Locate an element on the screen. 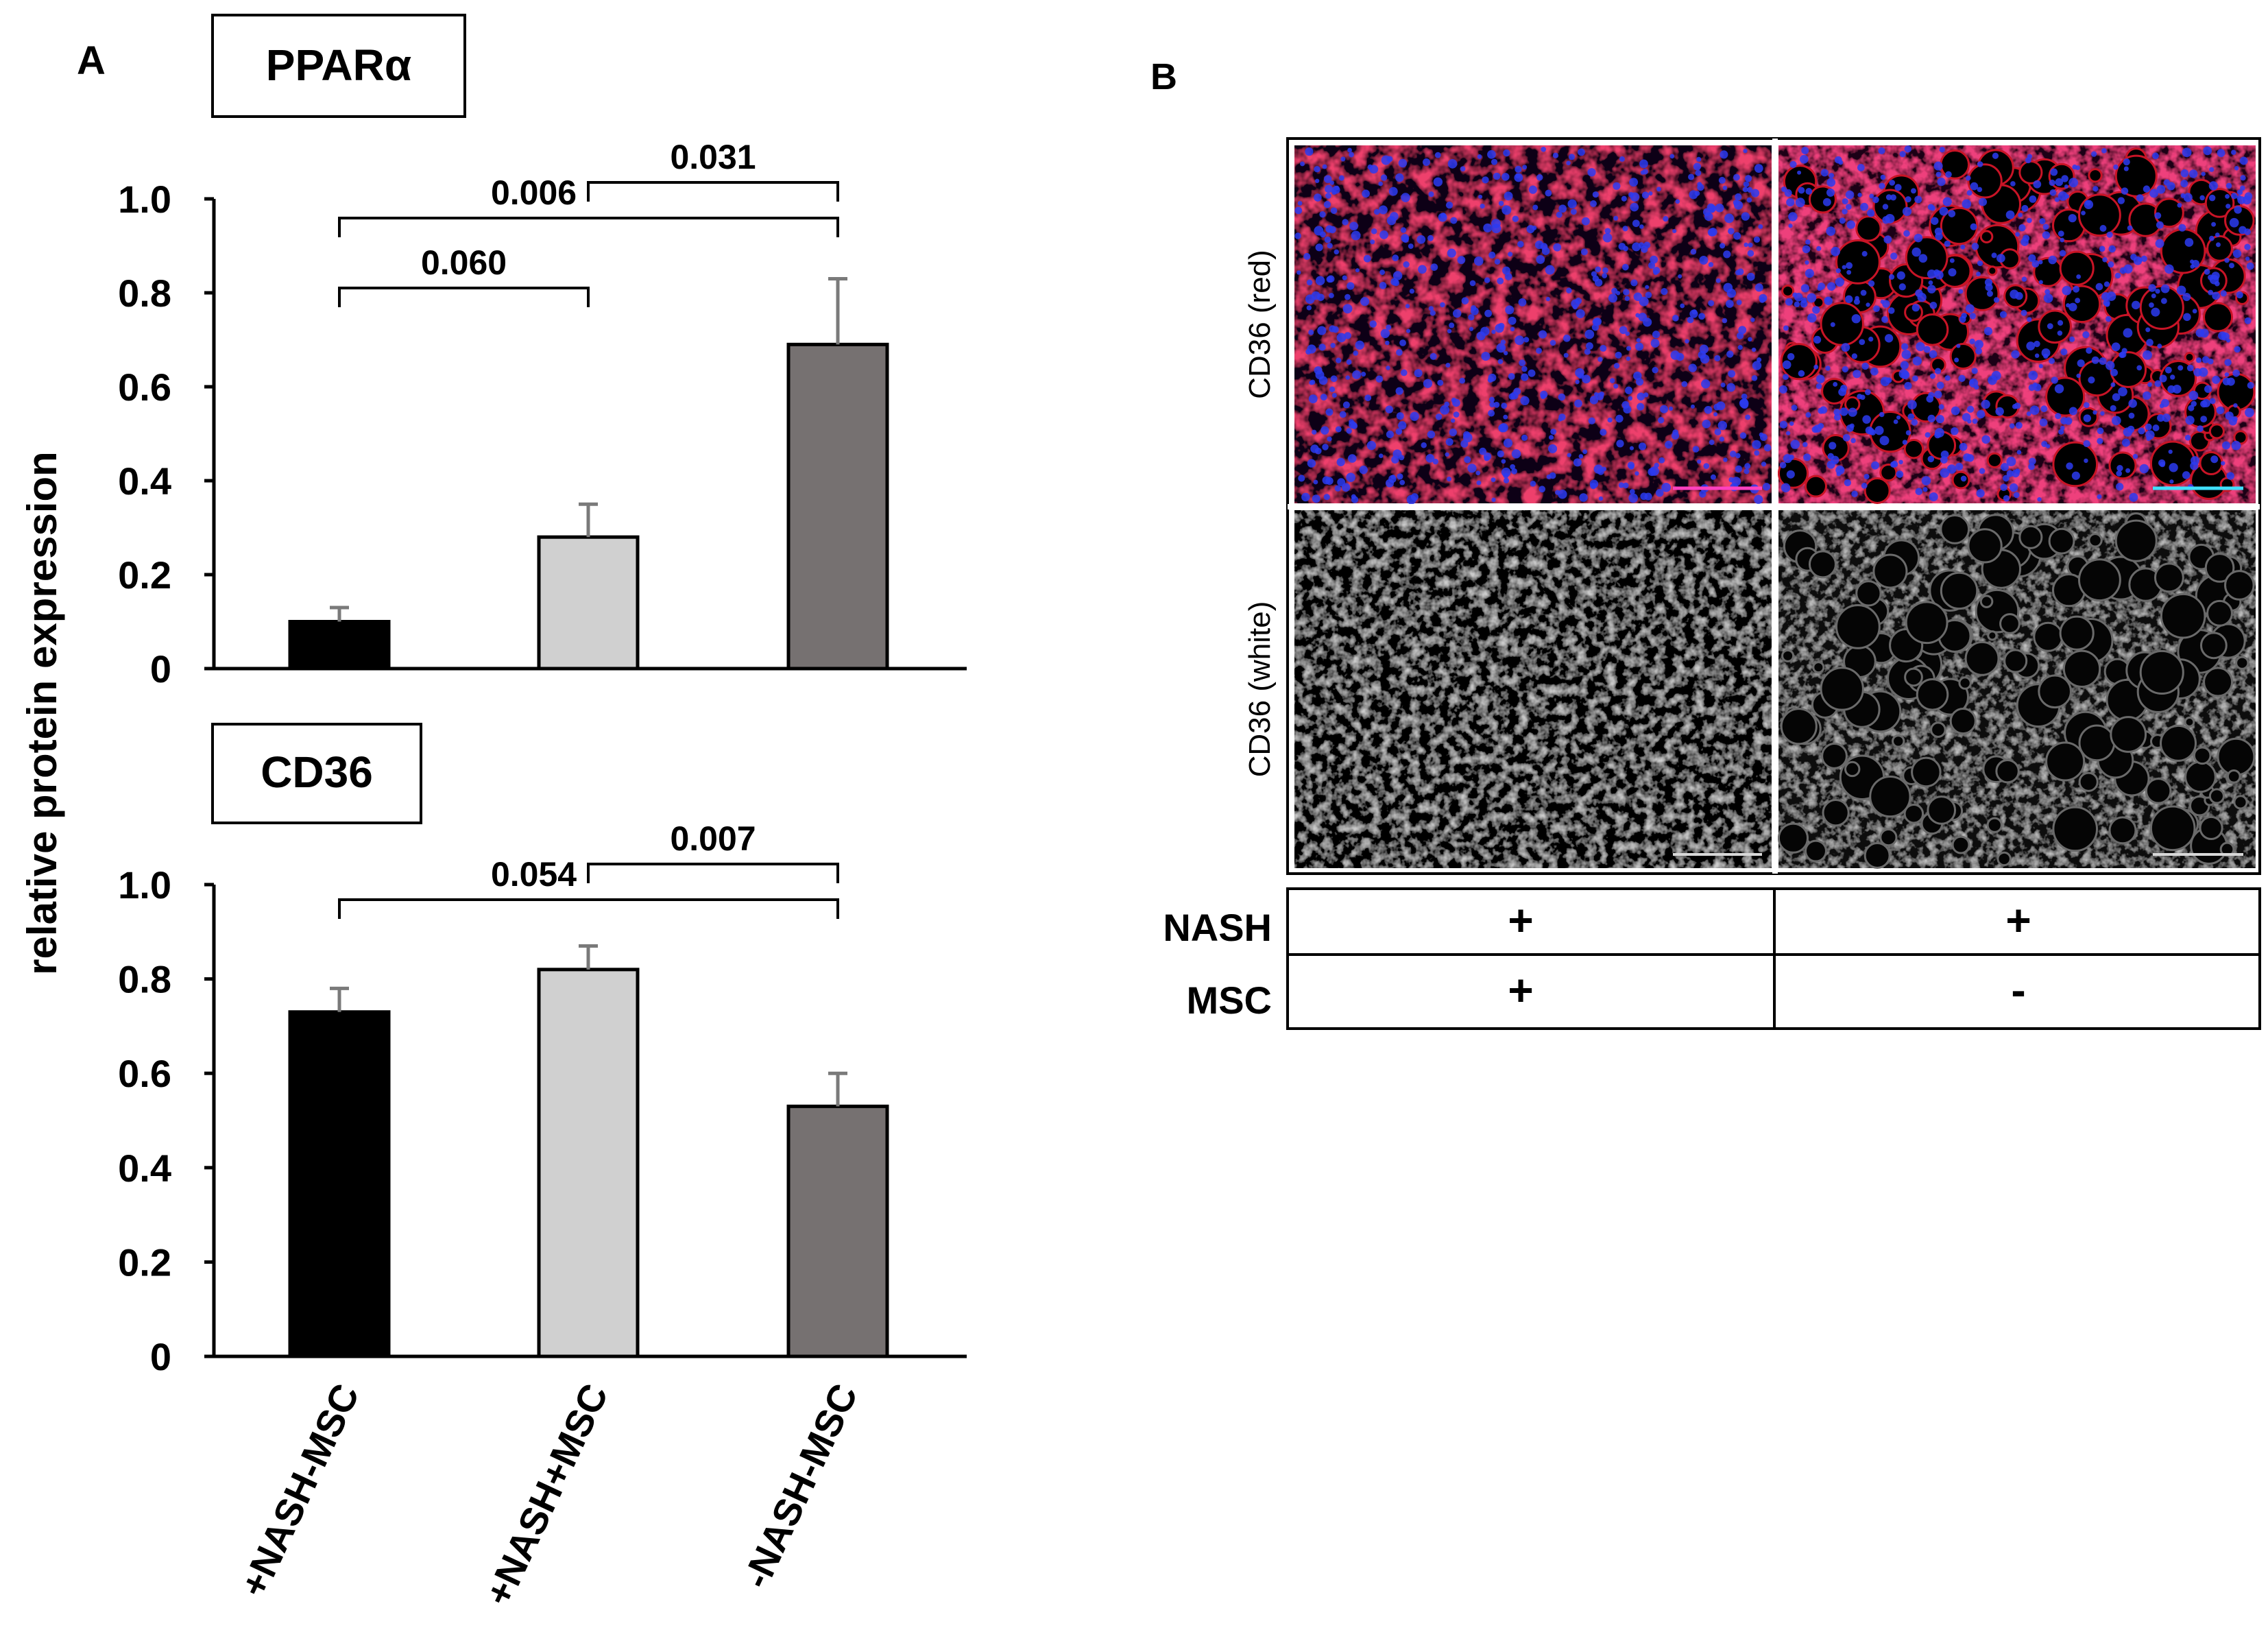  micrograph-red-msc-plus is located at coordinates (1533, 325).